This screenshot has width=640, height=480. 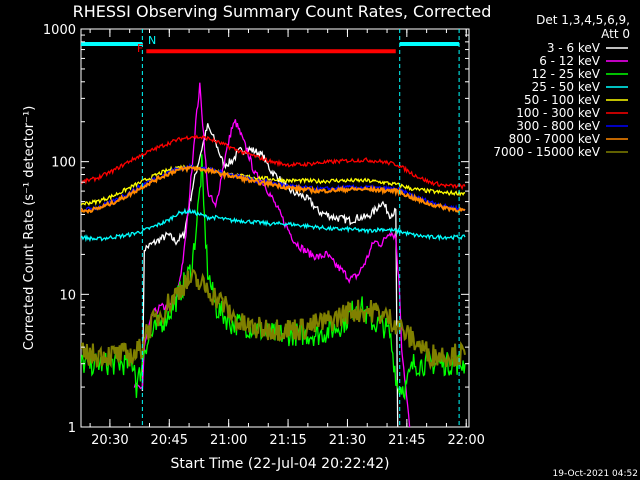 I want to click on series-line-800-7000-kev, so click(x=273, y=190).